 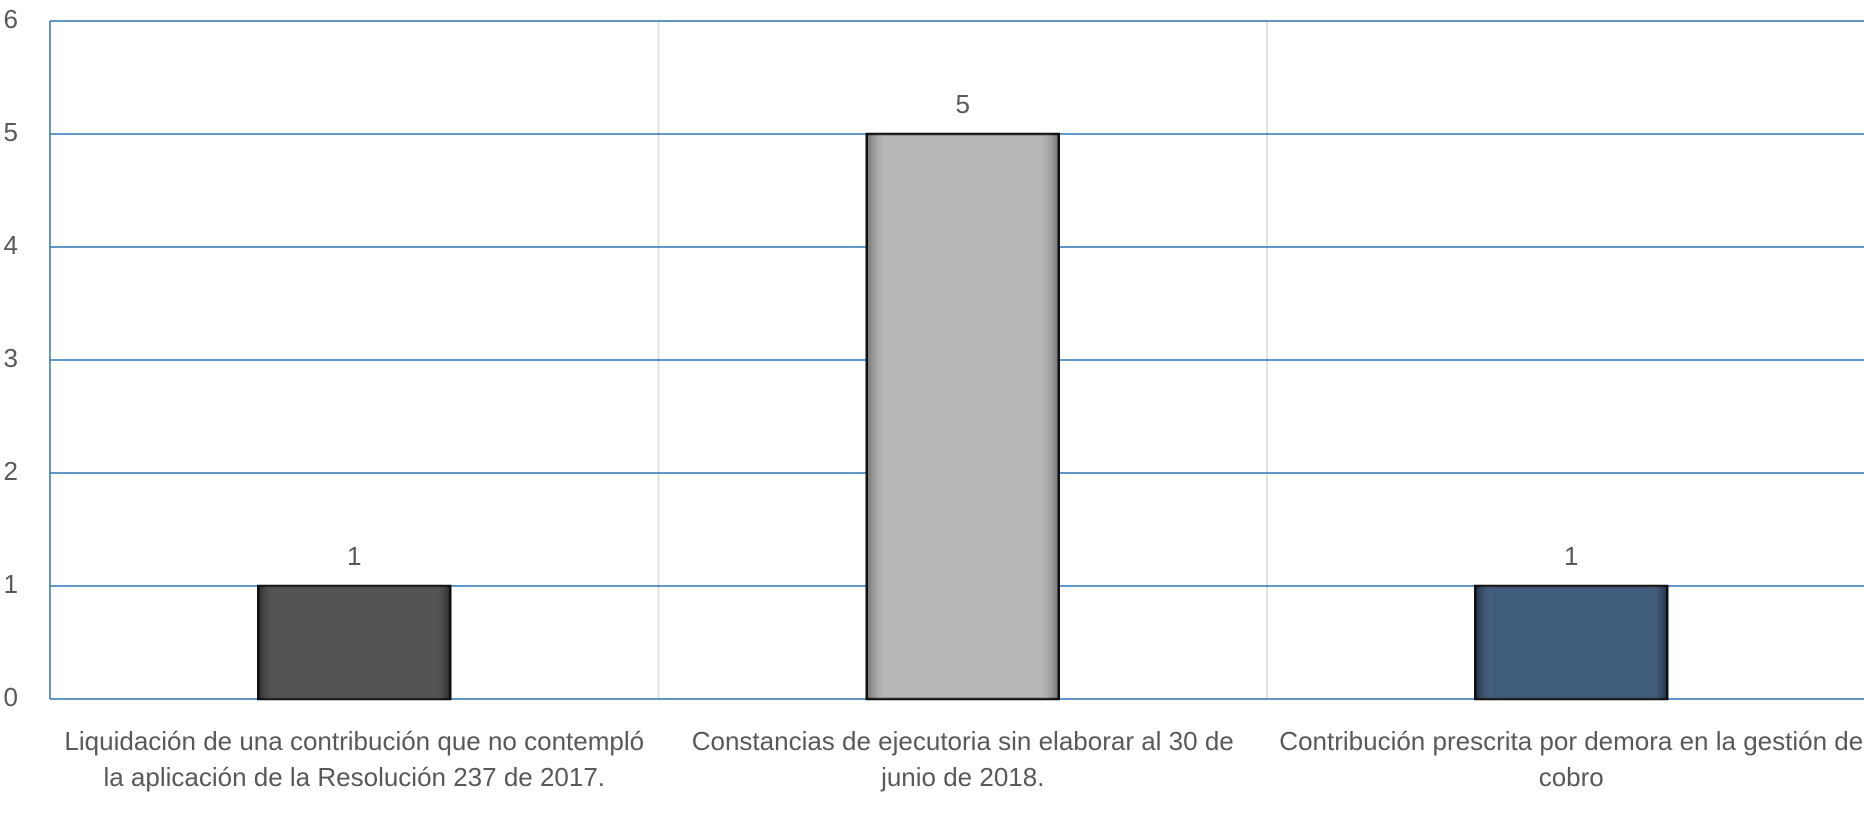 I want to click on y-tick-label: 0, so click(x=11, y=697).